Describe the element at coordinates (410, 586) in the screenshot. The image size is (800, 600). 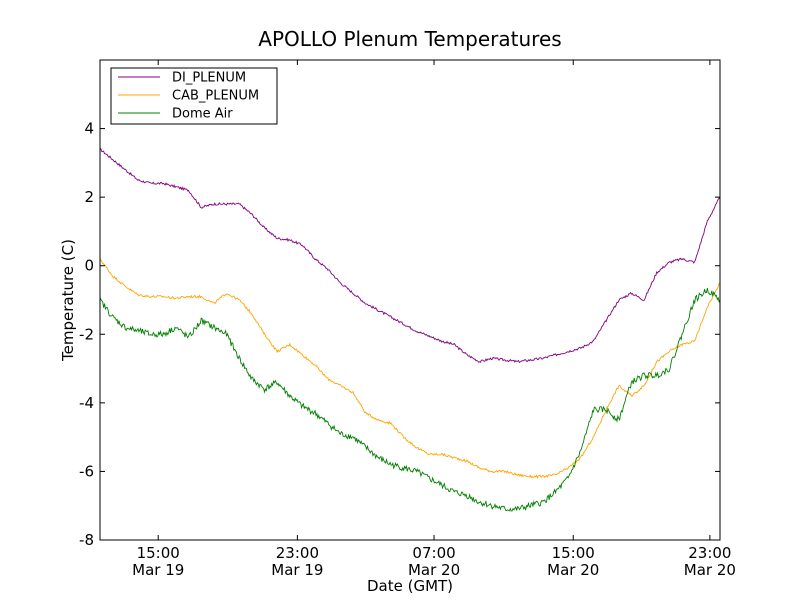
I see `x-axis-label: Date (GMT)` at that location.